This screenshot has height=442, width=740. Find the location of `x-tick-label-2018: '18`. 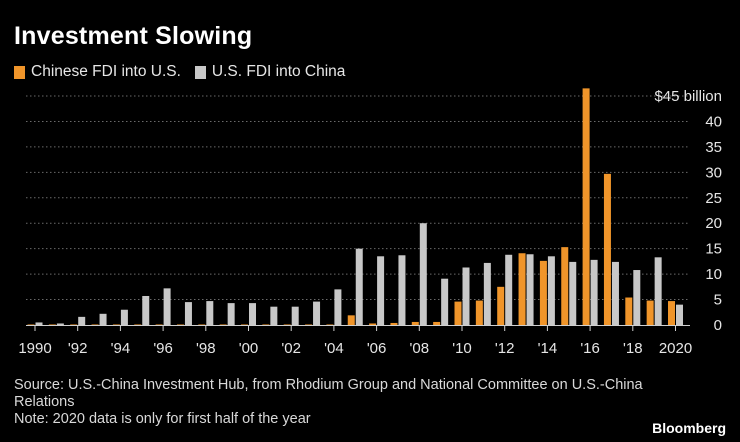

x-tick-label-2018: '18 is located at coordinates (633, 348).